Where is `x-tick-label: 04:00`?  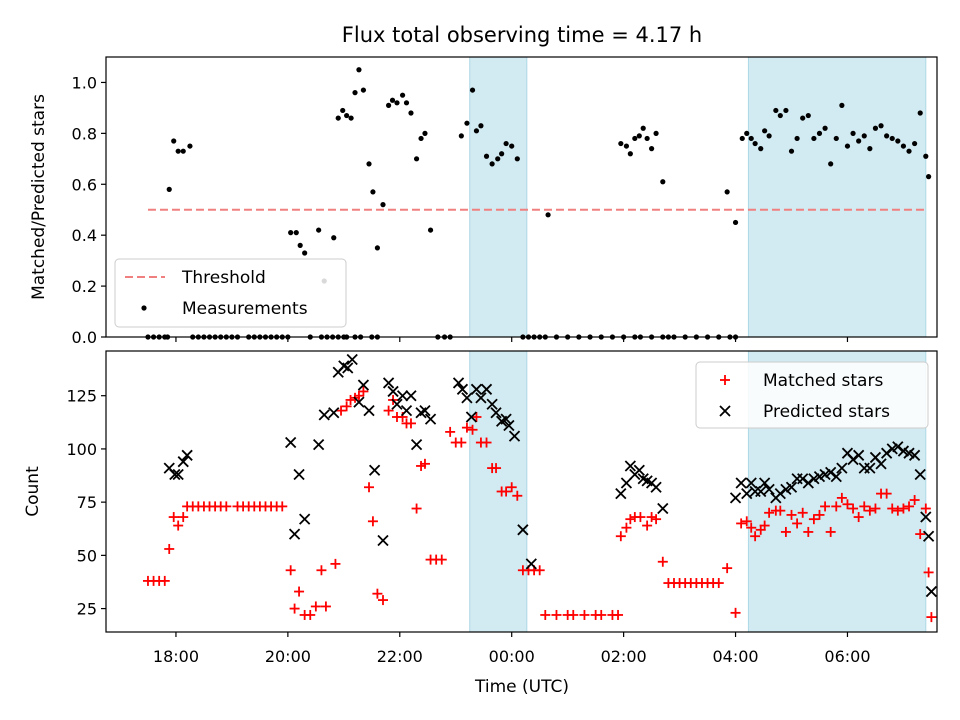
x-tick-label: 04:00 is located at coordinates (735, 656).